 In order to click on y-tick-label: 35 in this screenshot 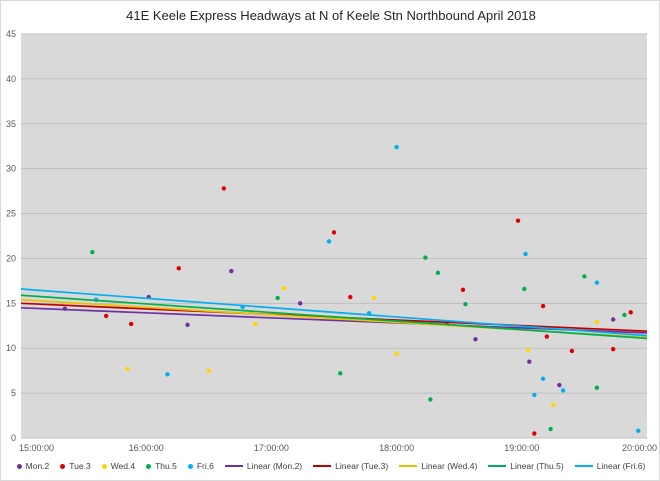, I will do `click(11, 124)`.